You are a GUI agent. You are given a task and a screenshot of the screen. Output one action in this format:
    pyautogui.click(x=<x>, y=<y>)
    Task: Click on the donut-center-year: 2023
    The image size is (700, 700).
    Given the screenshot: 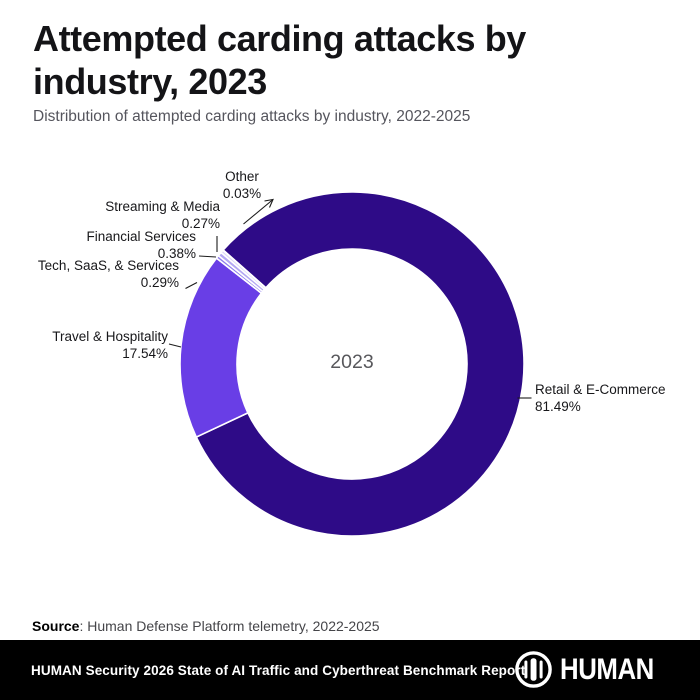 What is the action you would take?
    pyautogui.click(x=352, y=362)
    